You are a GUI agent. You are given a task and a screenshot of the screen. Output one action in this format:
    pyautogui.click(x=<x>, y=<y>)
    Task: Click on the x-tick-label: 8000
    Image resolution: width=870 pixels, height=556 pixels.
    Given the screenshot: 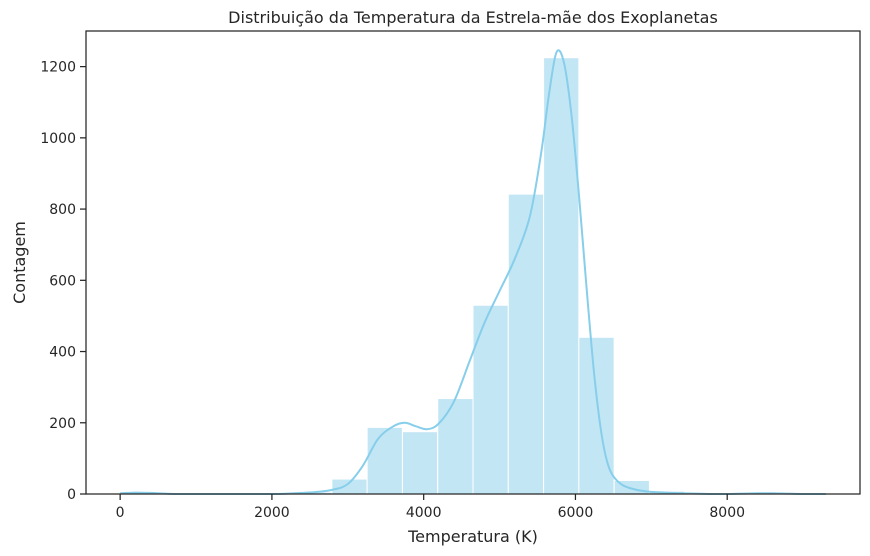 What is the action you would take?
    pyautogui.click(x=727, y=513)
    